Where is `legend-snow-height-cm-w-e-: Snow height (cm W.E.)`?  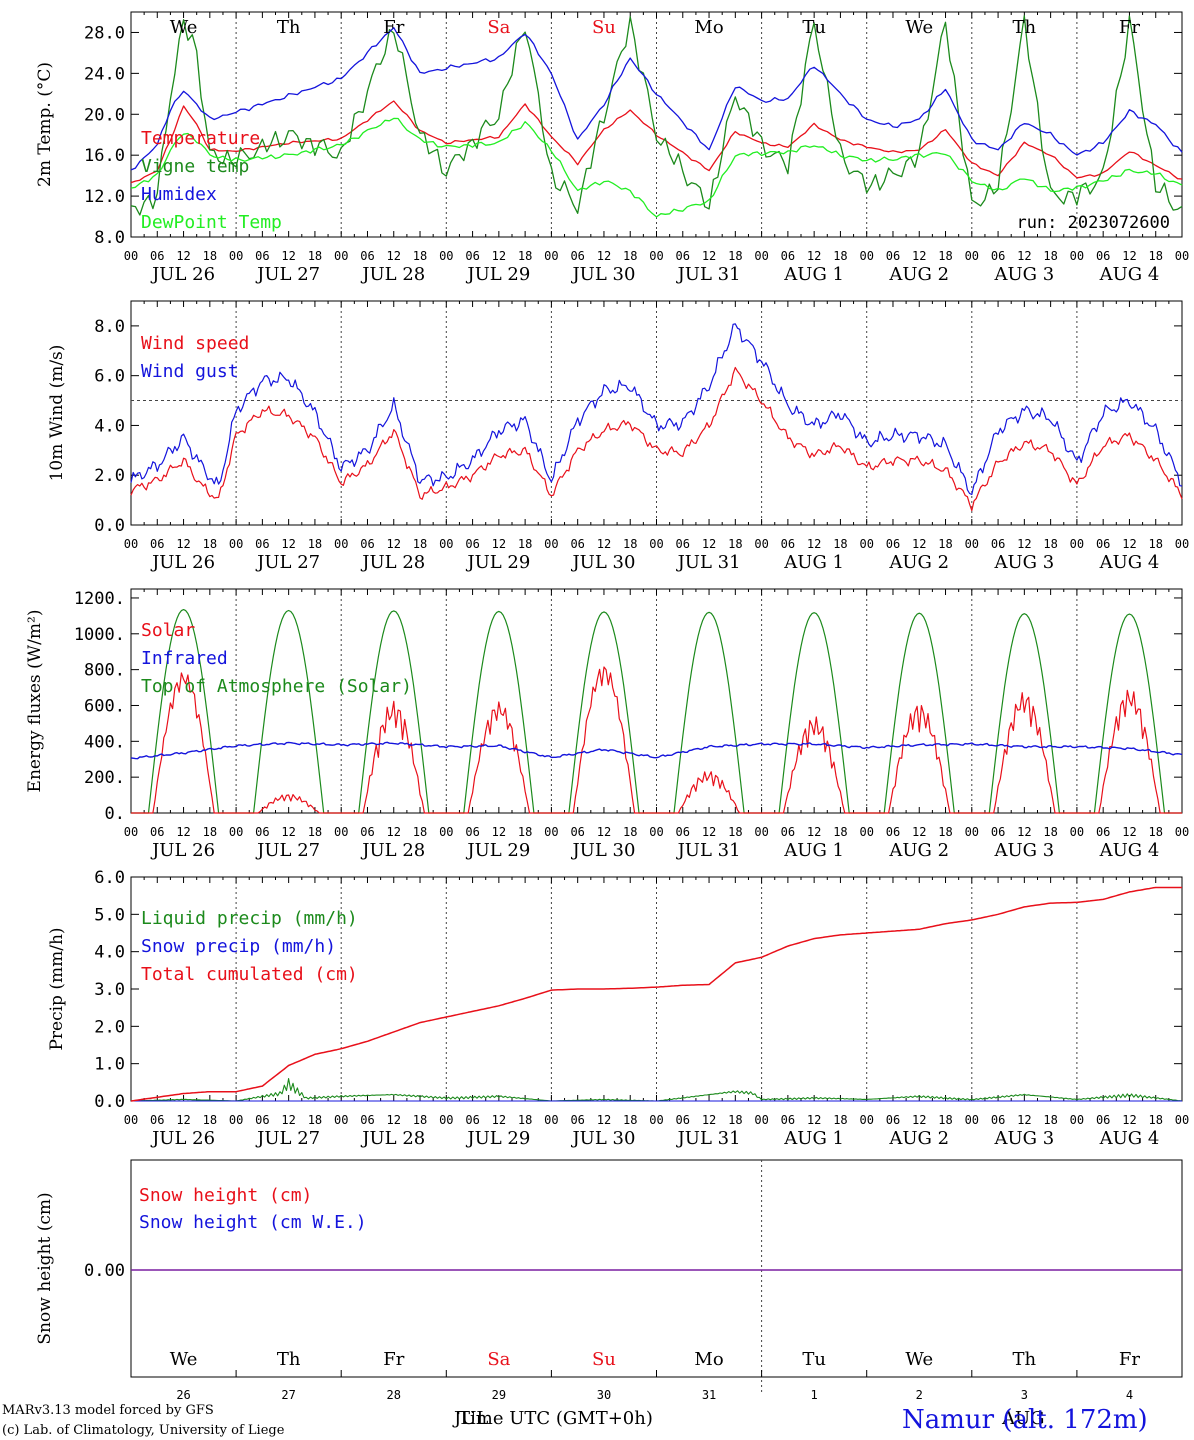
legend-snow-height-cm-w-e-: Snow height (cm W.E.) is located at coordinates (253, 1222).